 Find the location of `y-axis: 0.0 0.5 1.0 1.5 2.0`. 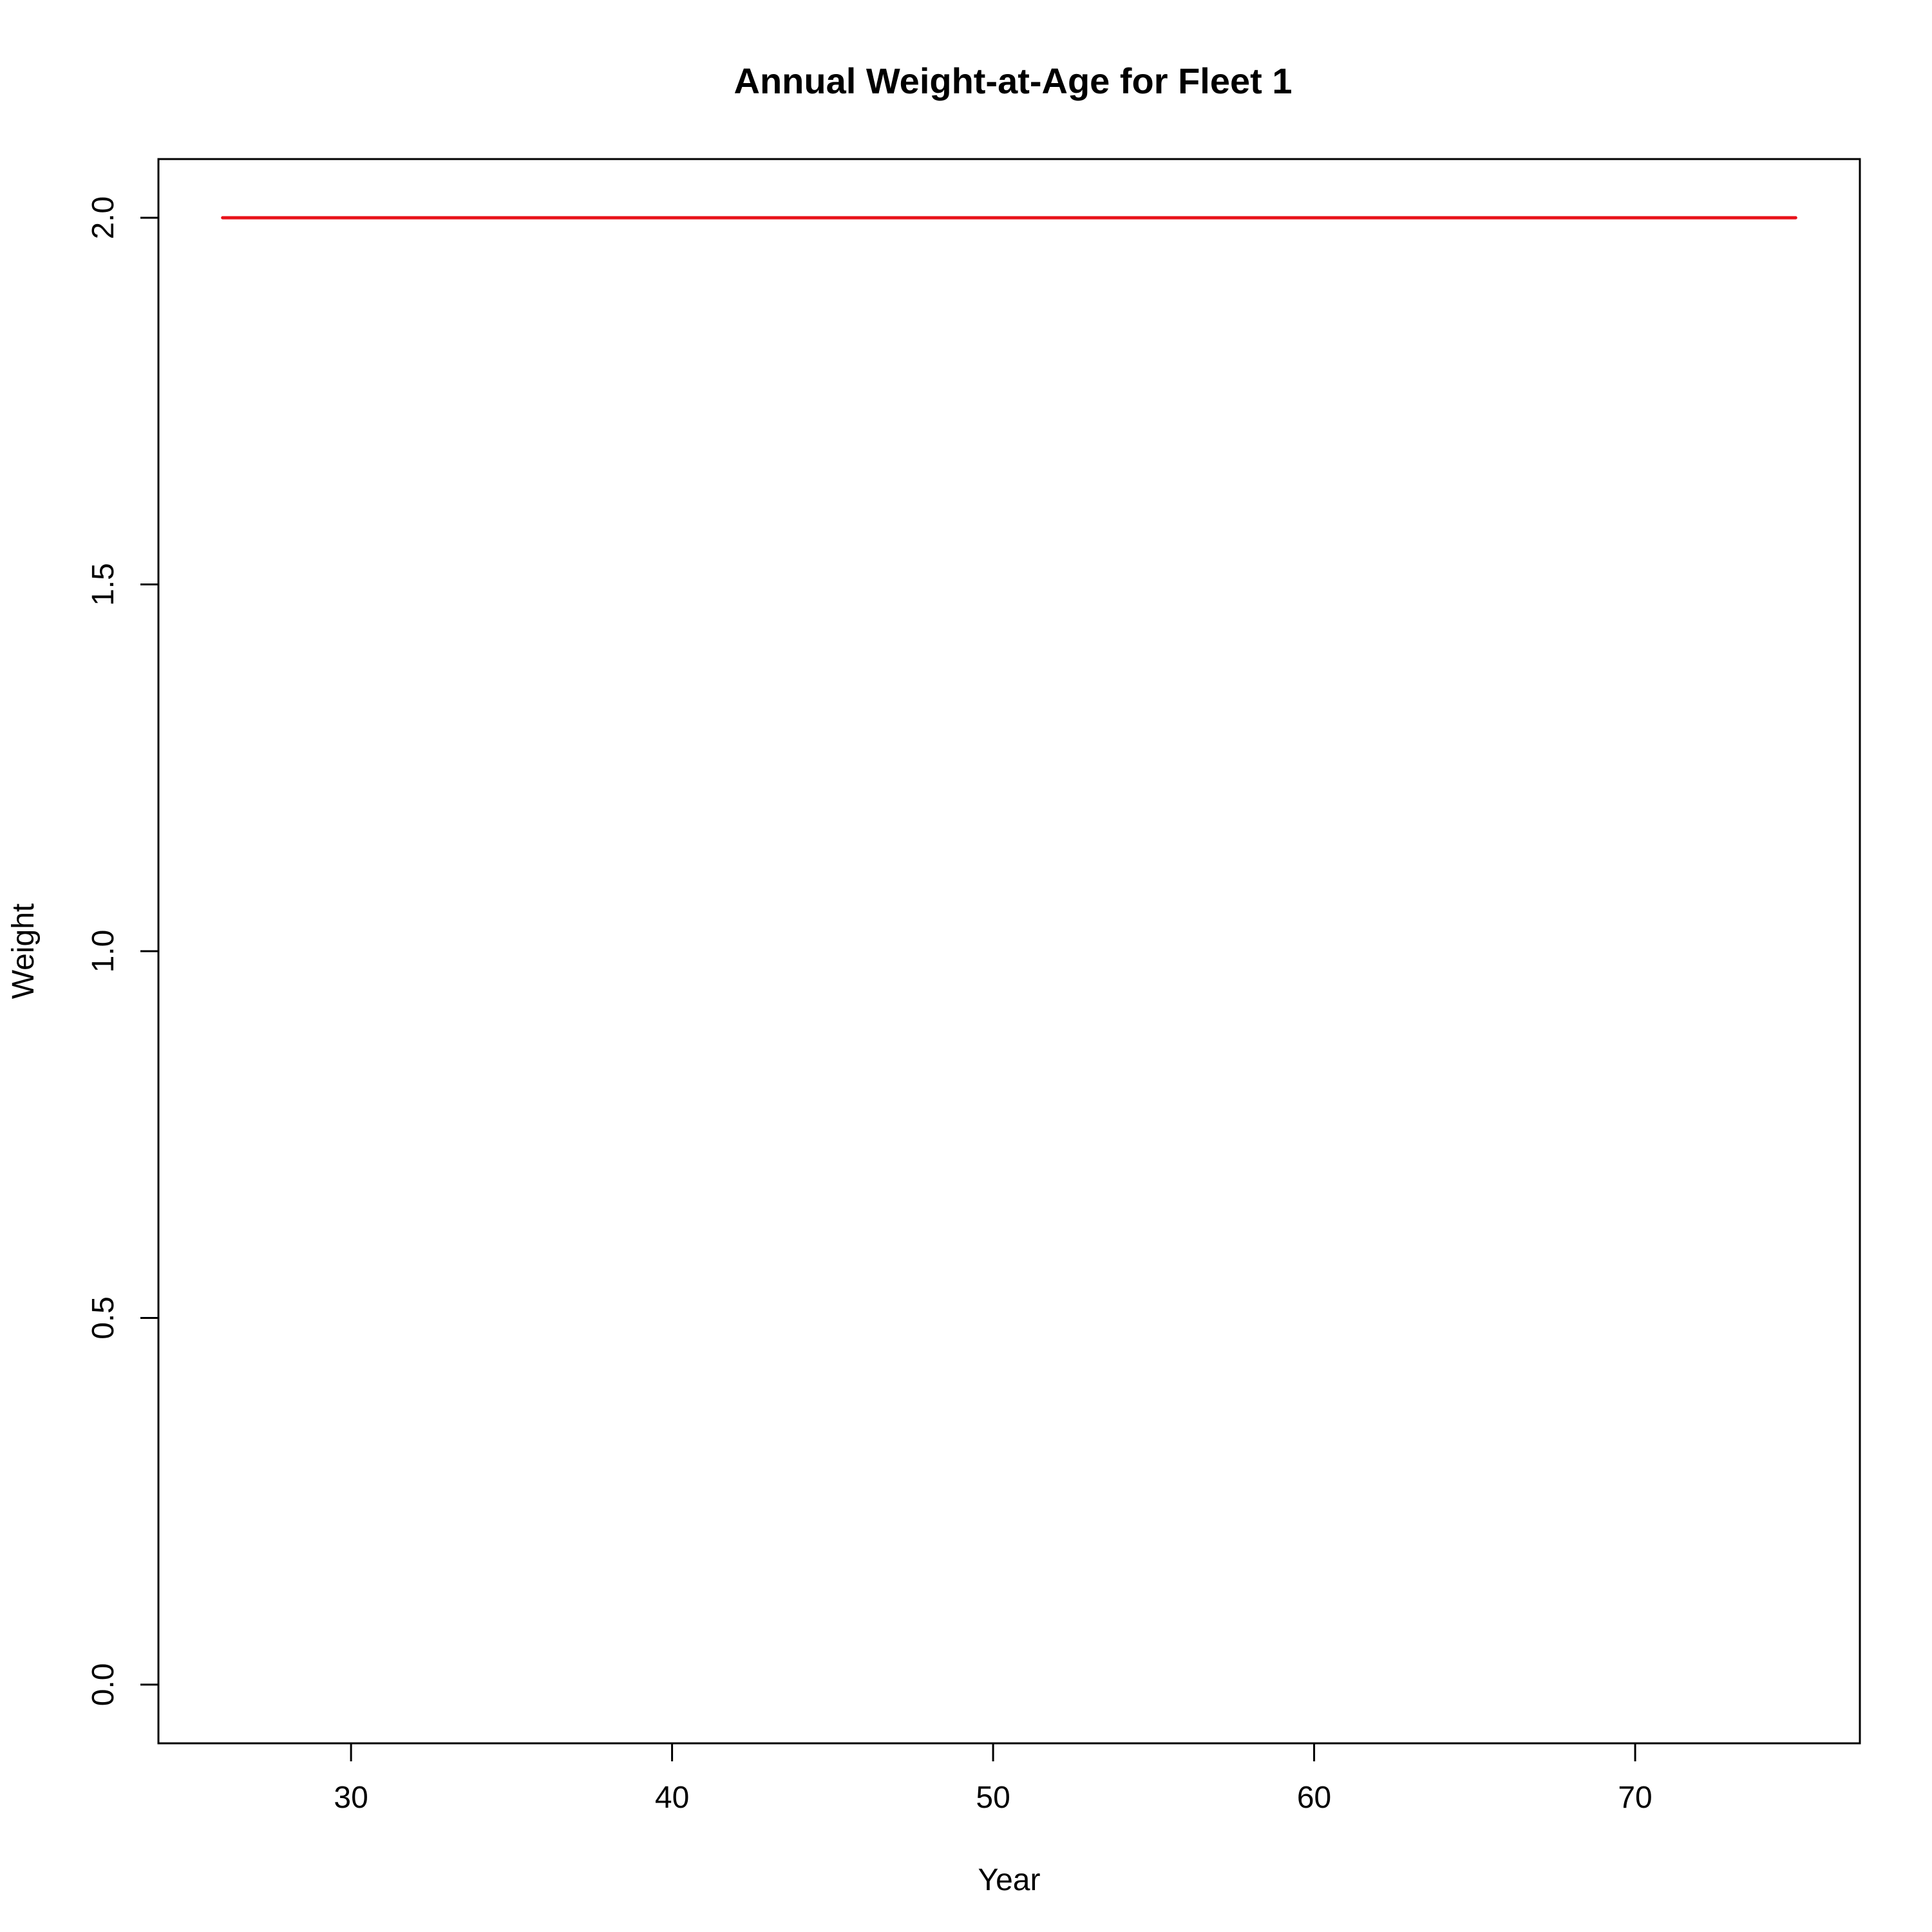

y-axis: 0.0 0.5 1.0 1.5 2.0 is located at coordinates (123, 951).